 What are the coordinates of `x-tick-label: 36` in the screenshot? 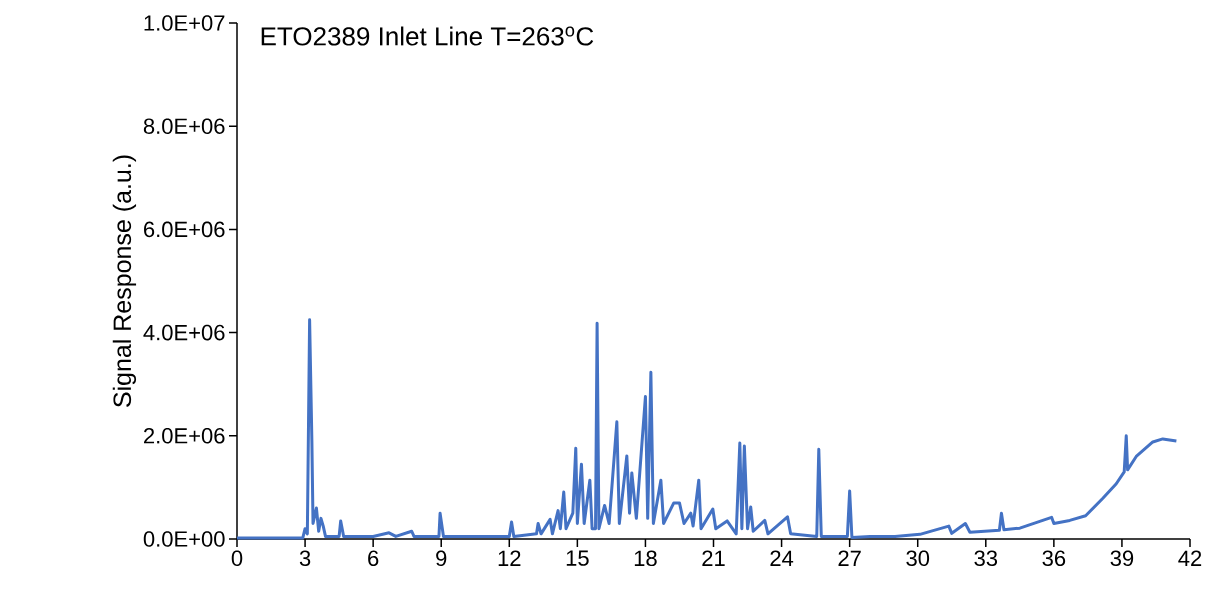 It's located at (1054, 558).